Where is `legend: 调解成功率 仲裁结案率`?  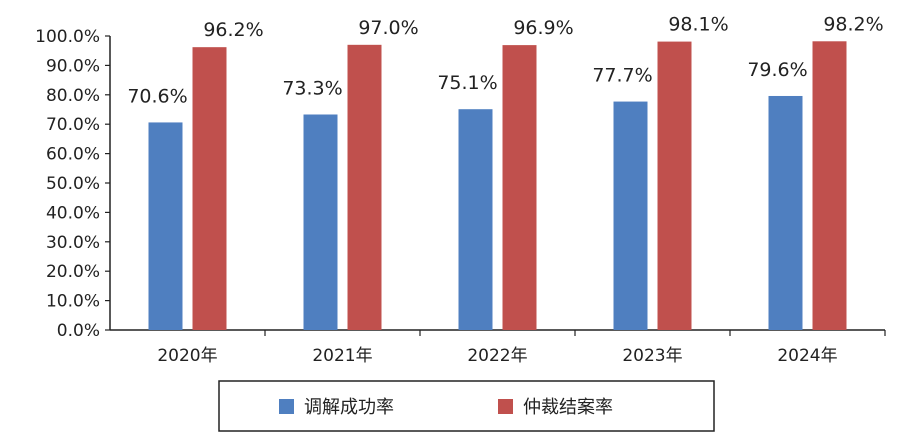
legend: 调解成功率 仲裁结案率 is located at coordinates (466, 406).